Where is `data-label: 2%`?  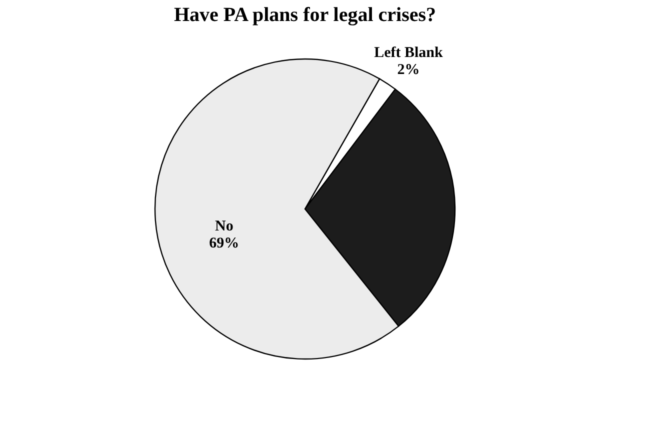 data-label: 2% is located at coordinates (408, 70).